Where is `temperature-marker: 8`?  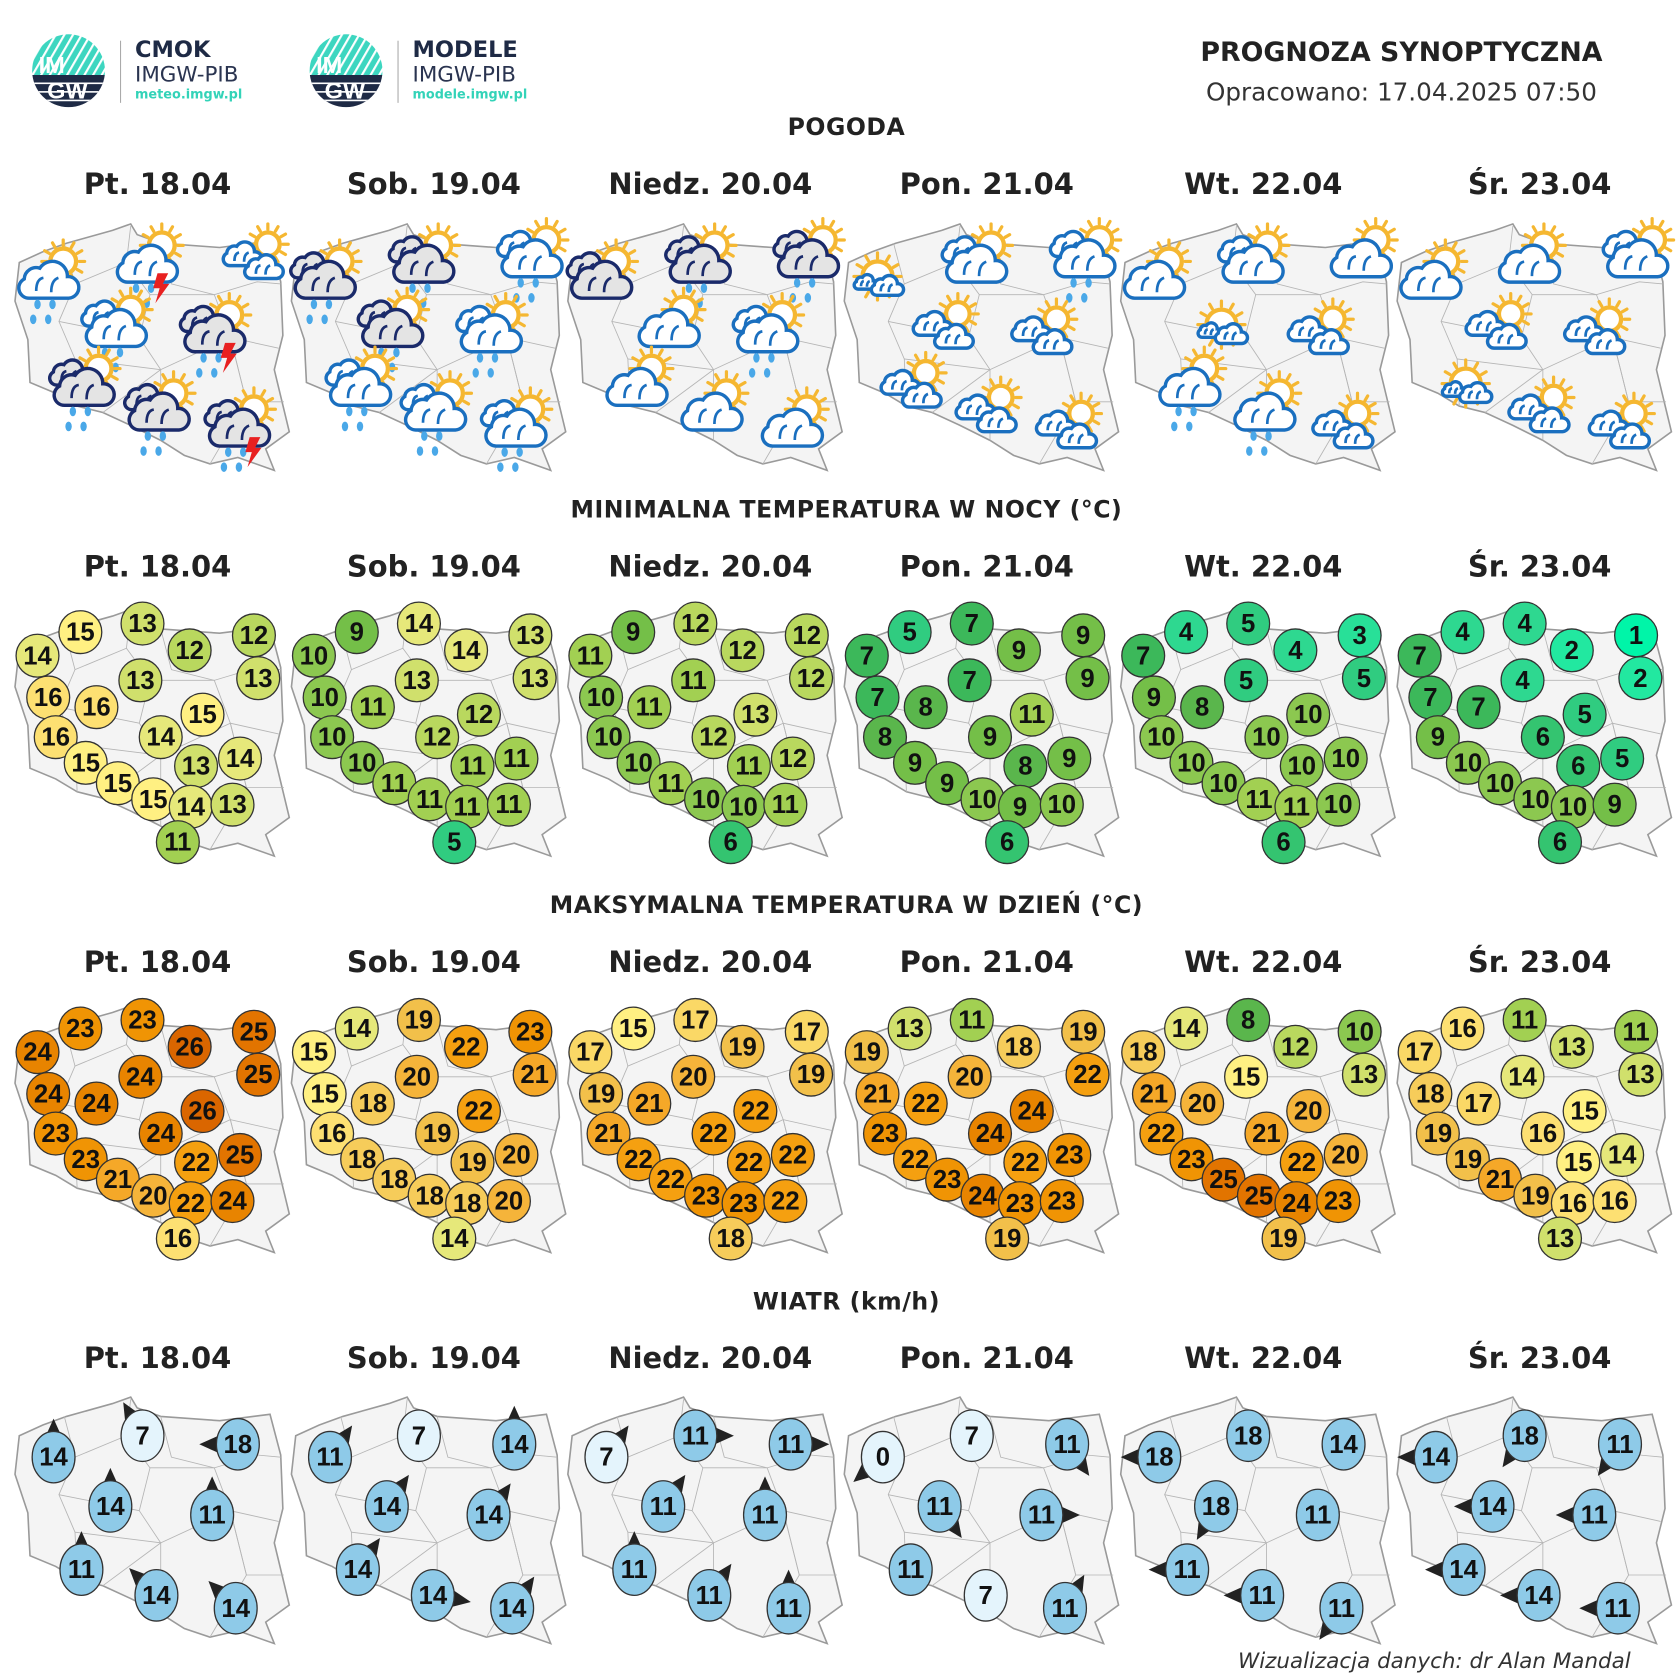
temperature-marker: 8 is located at coordinates (1202, 707).